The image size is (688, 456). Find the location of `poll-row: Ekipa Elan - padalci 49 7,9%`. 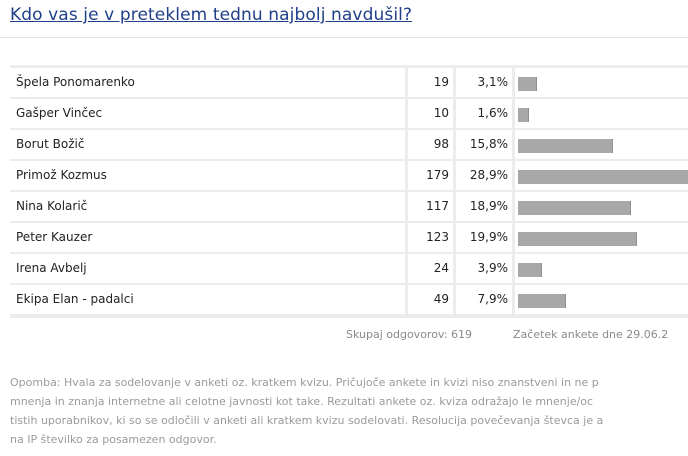

poll-row: Ekipa Elan - padalci 49 7,9% is located at coordinates (349, 299).